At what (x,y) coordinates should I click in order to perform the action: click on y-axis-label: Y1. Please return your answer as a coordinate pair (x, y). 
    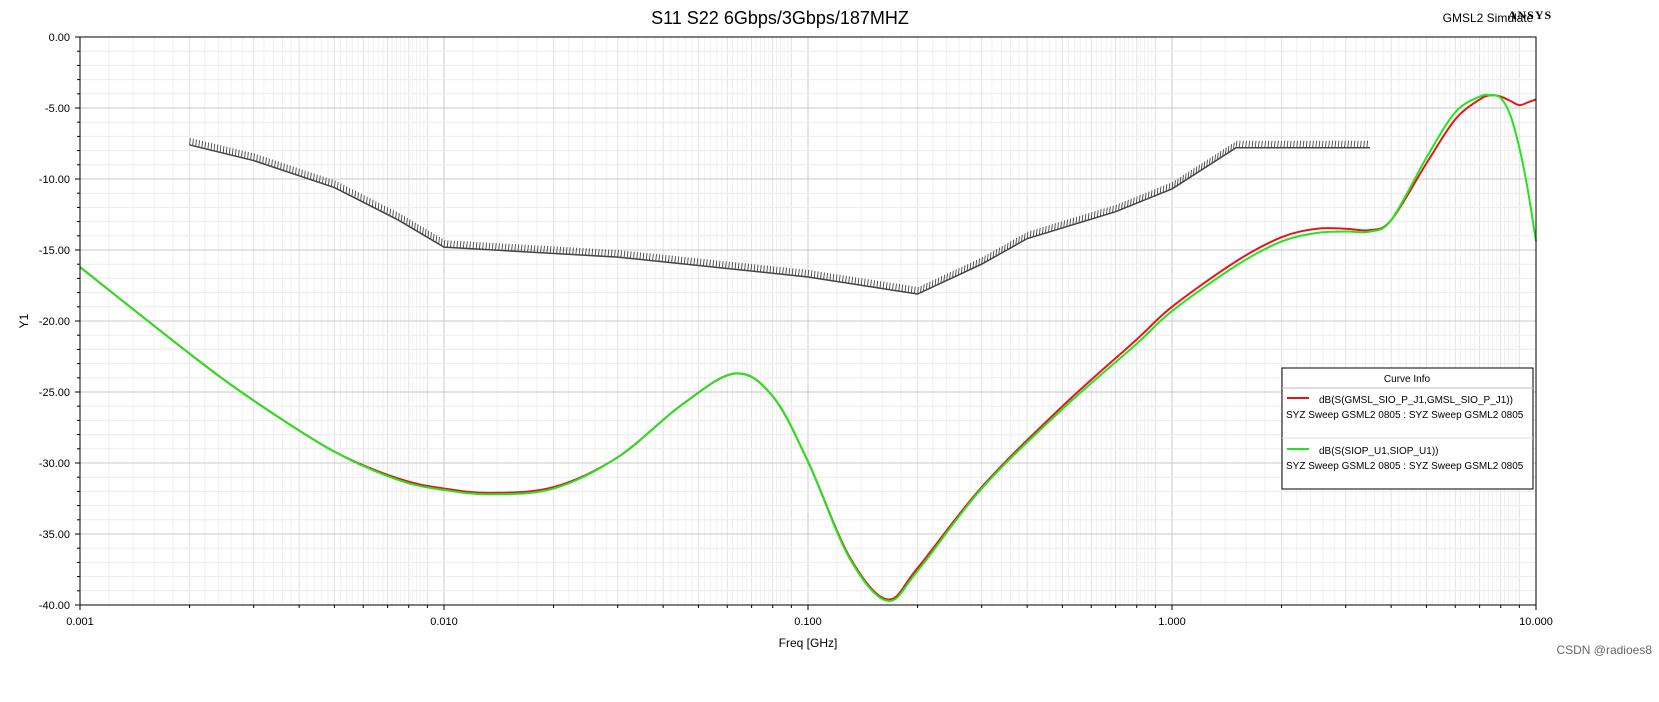
    Looking at the image, I should click on (24, 320).